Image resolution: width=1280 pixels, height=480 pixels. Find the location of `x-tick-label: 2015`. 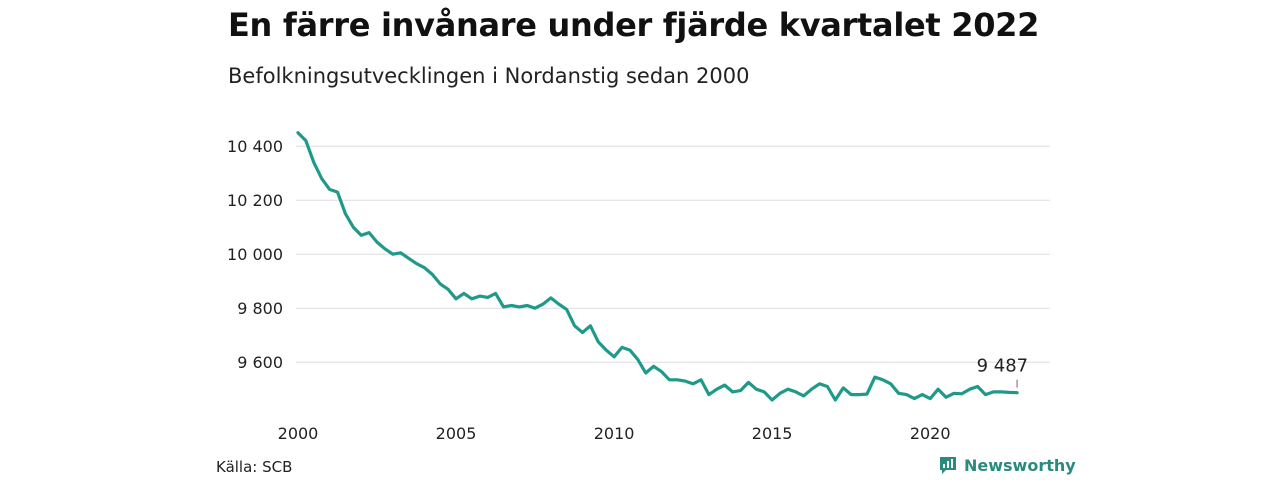

x-tick-label: 2015 is located at coordinates (772, 433).